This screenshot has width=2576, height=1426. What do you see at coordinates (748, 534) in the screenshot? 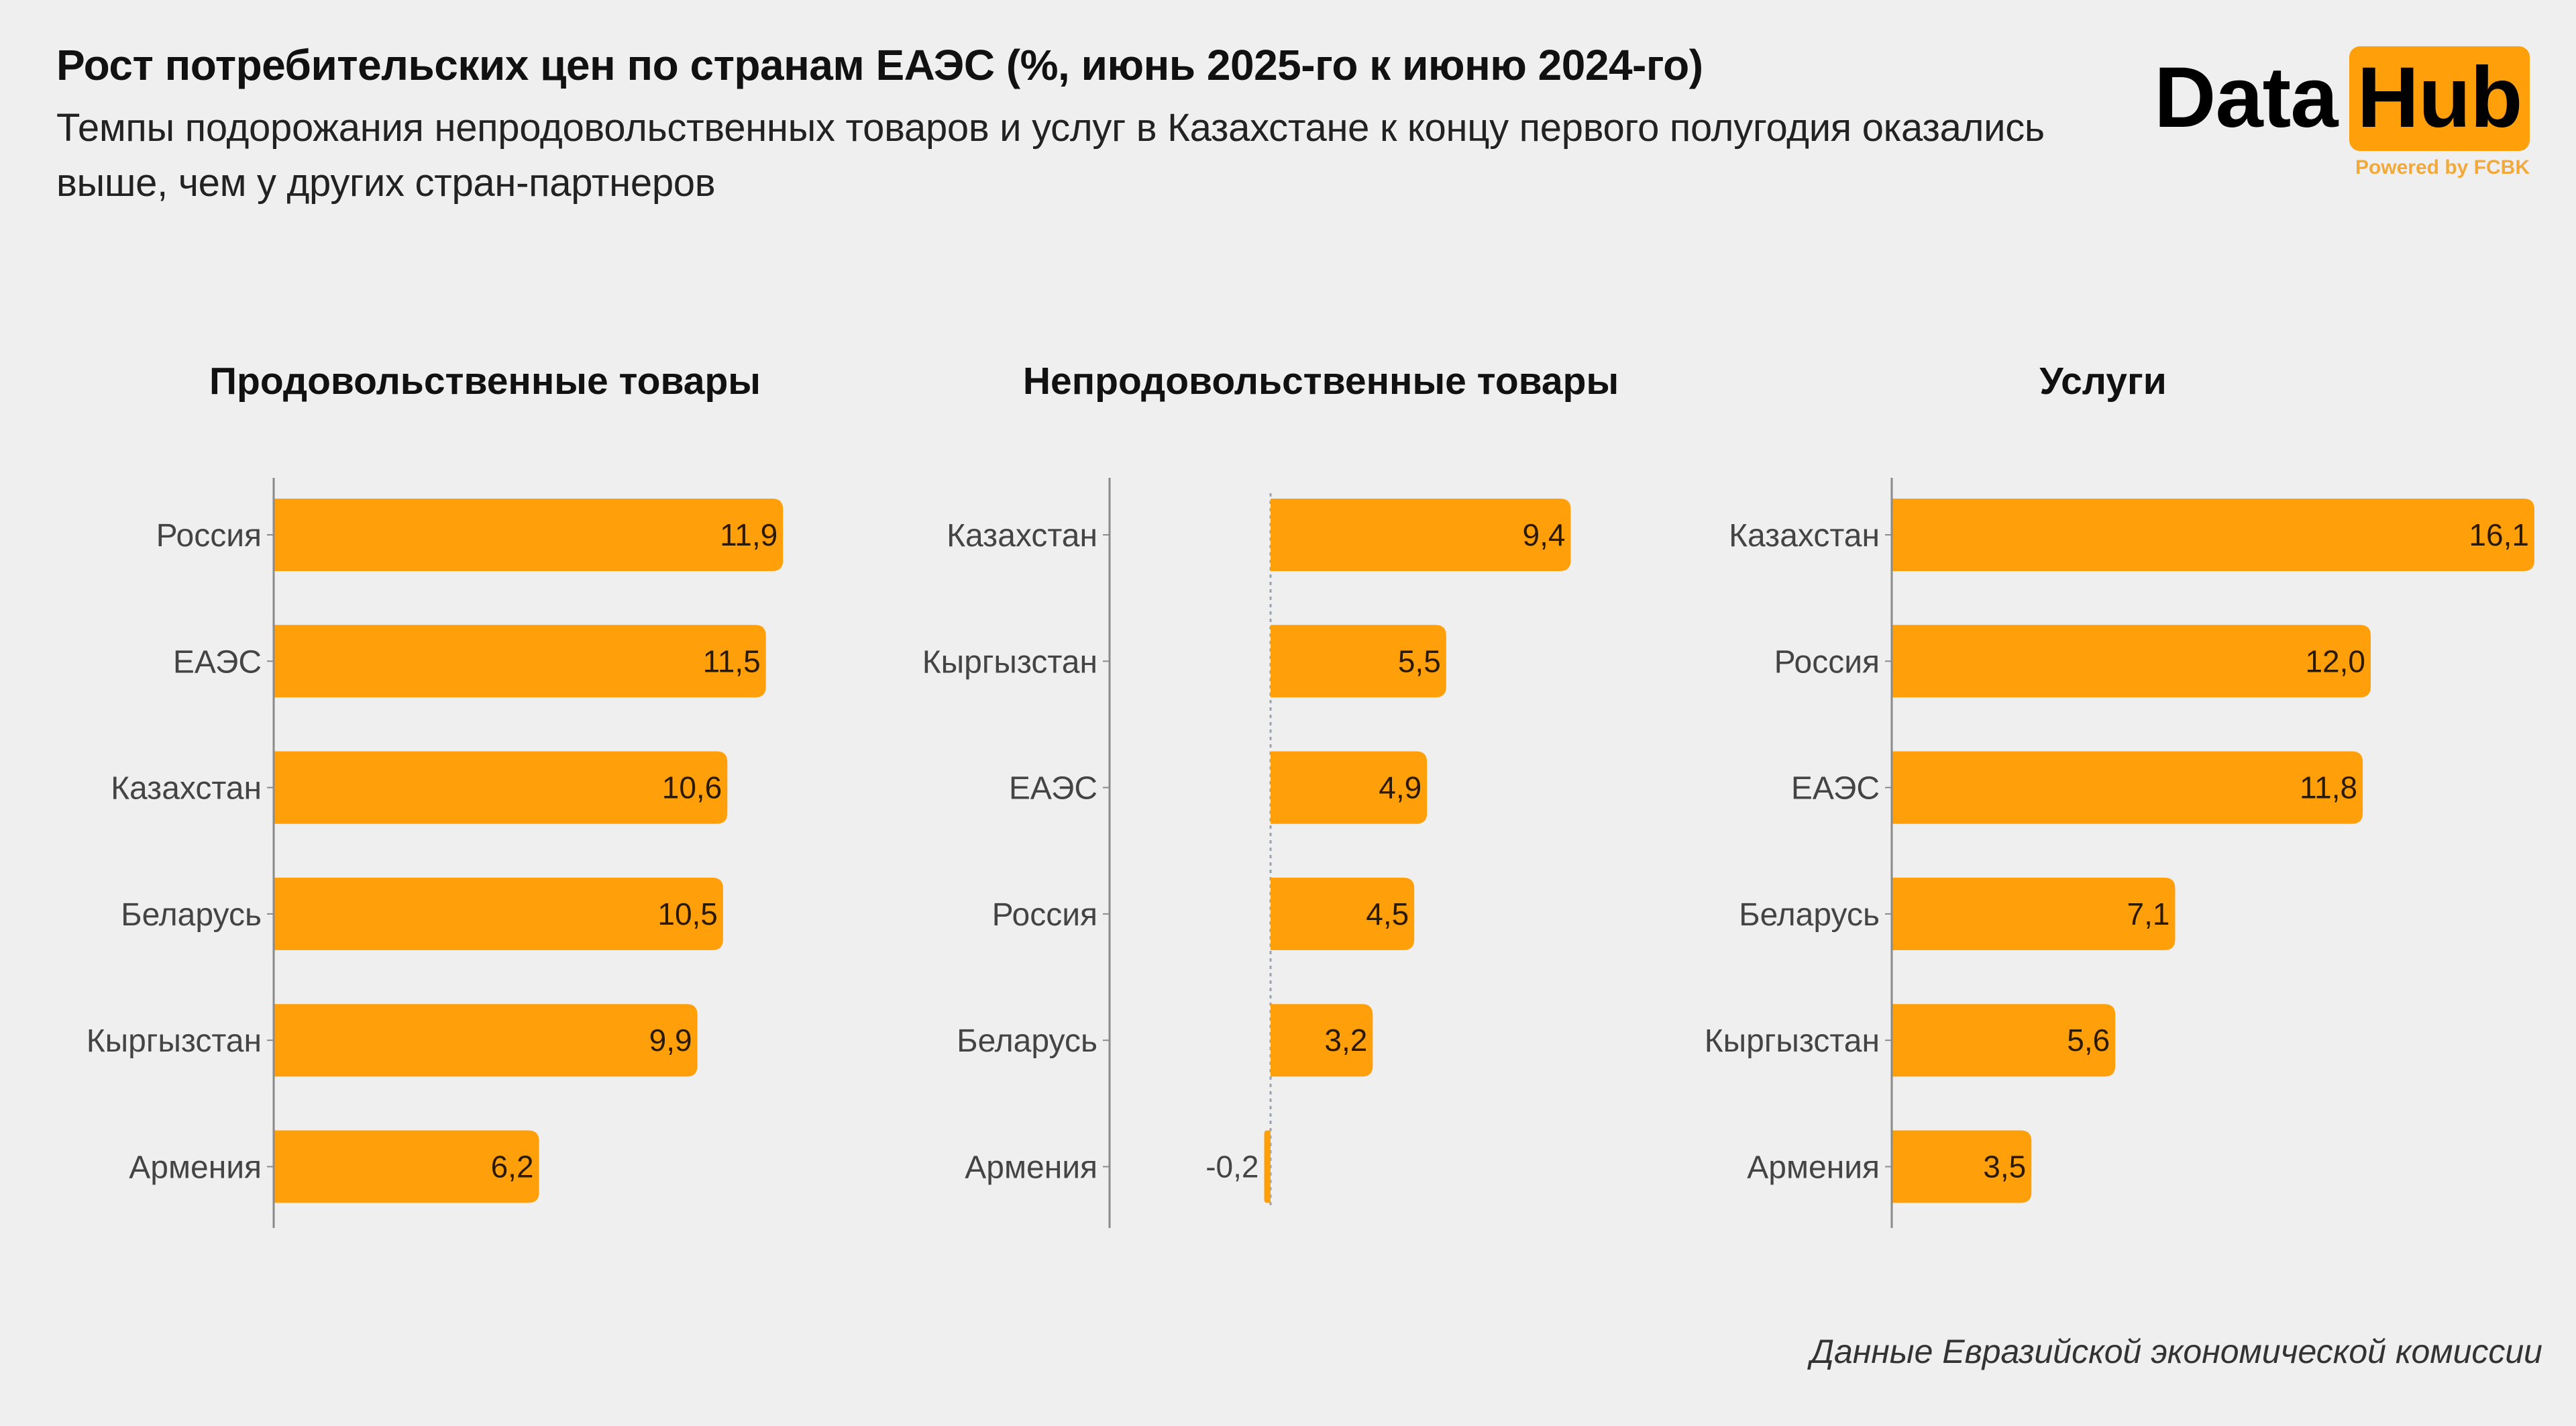
I see `value-label: 11,9` at bounding box center [748, 534].